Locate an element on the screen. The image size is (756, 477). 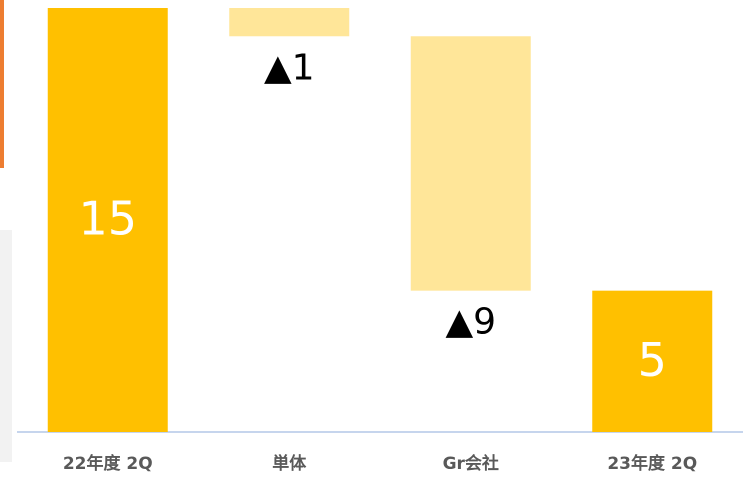
x-tick-label: Gr会社 is located at coordinates (471, 463).